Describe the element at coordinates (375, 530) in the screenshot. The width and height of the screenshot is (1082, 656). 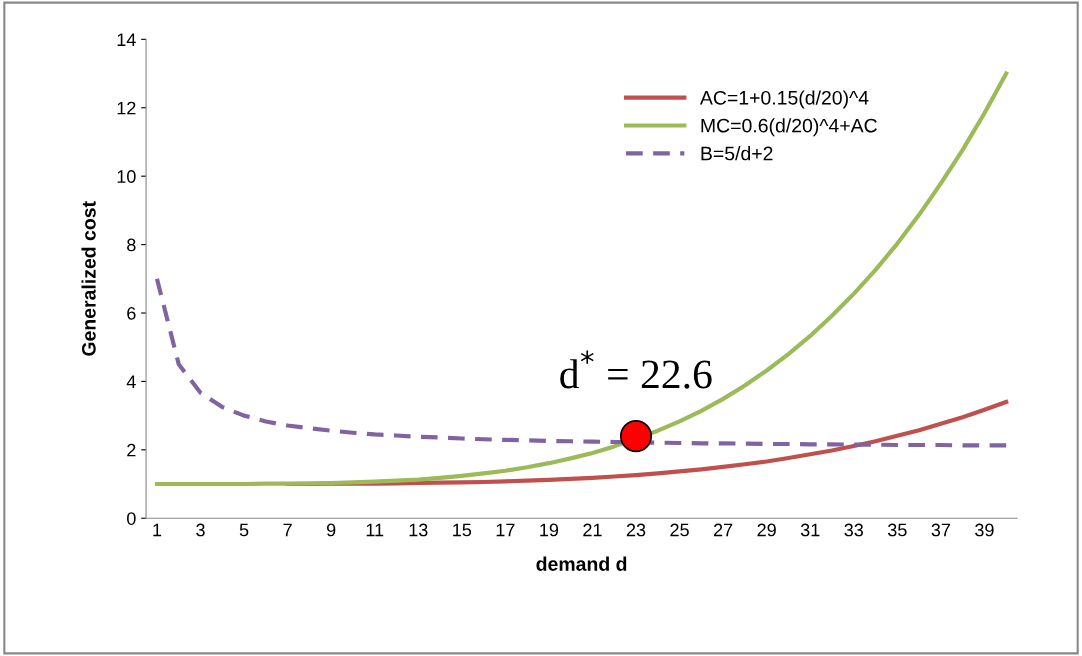
I see `x-tick-label: 11` at that location.